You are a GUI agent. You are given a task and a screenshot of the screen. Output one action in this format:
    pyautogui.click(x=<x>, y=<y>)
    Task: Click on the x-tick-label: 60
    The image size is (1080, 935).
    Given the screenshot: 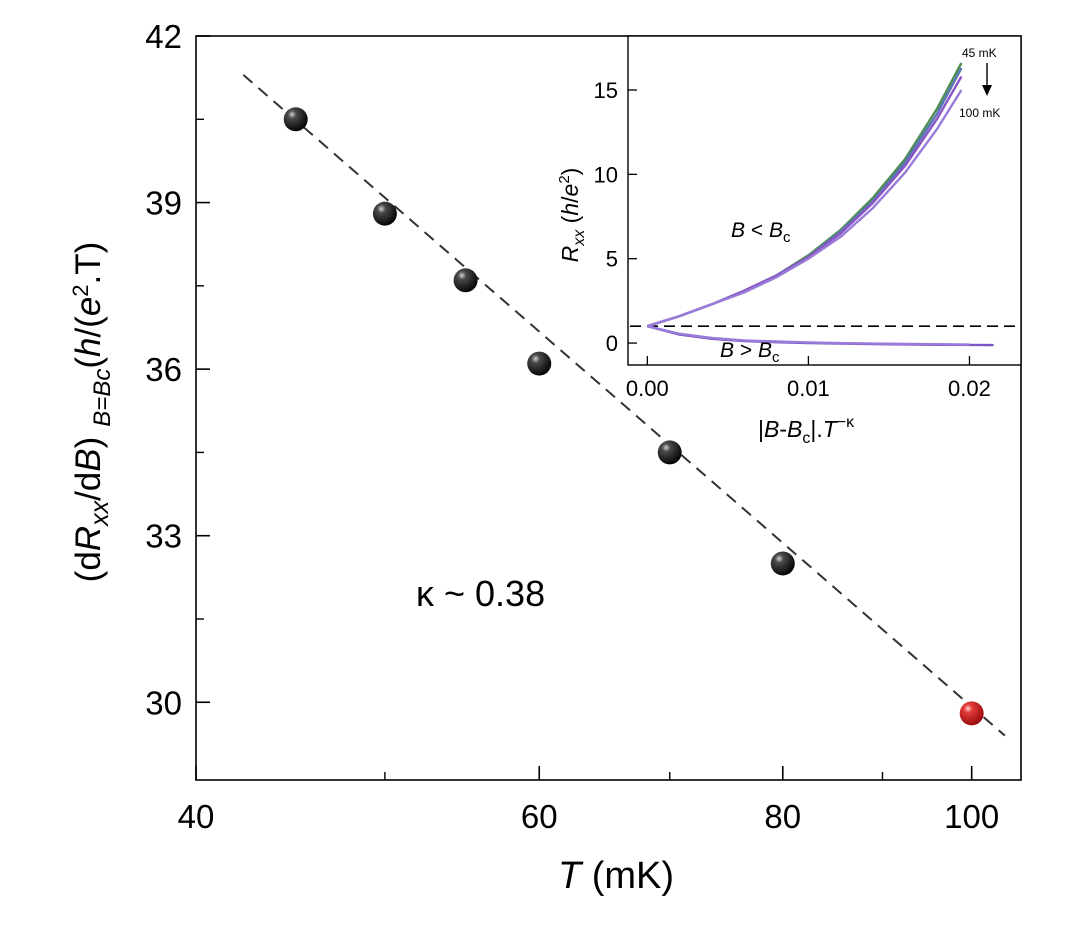 What is the action you would take?
    pyautogui.click(x=539, y=816)
    